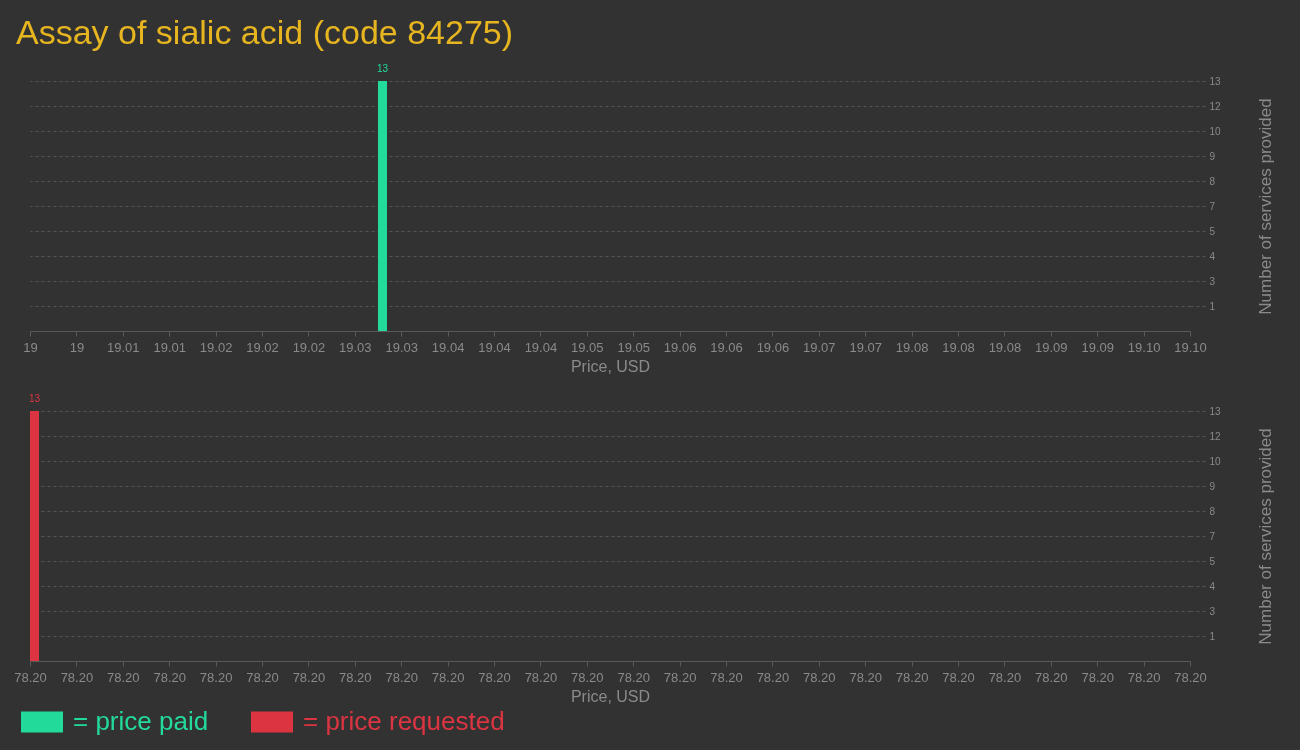  I want to click on legend-label: = price requested, so click(404, 721).